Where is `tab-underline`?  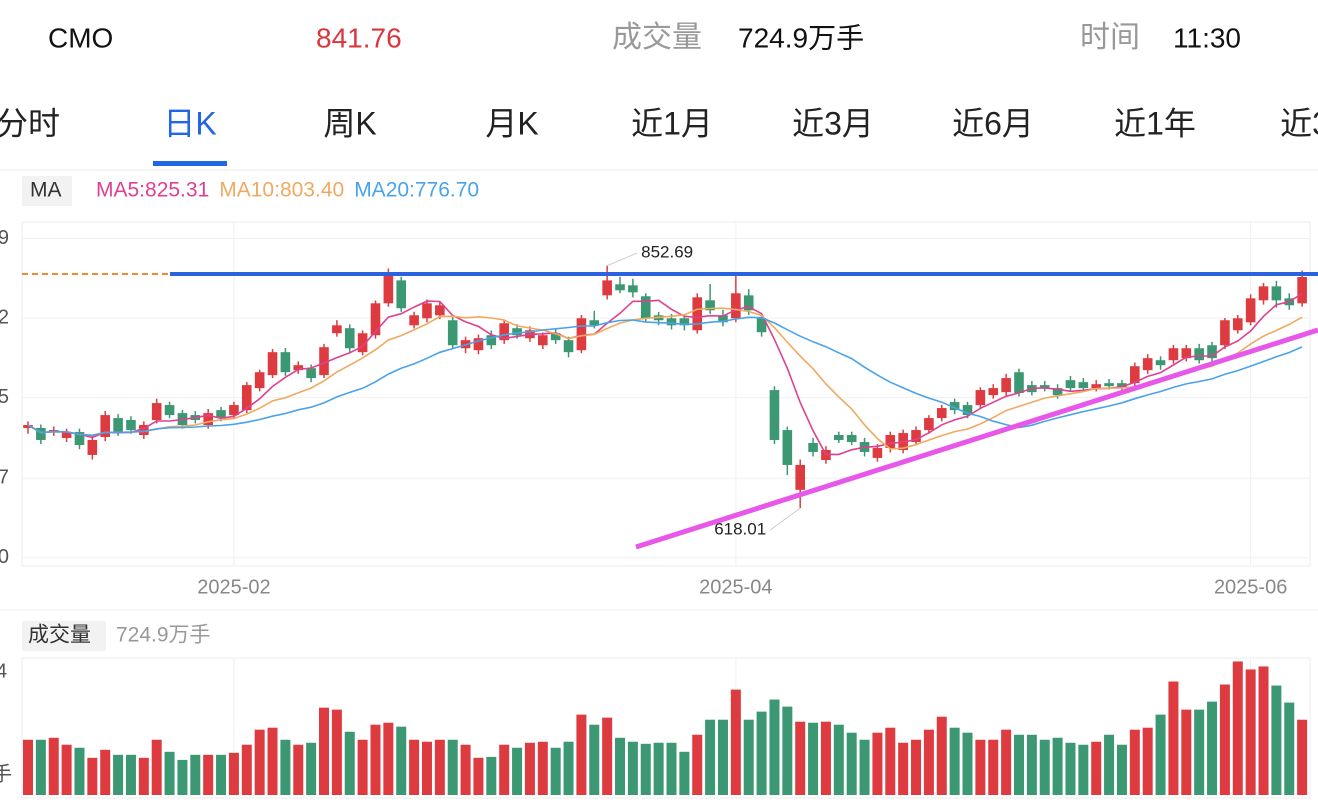
tab-underline is located at coordinates (190, 163).